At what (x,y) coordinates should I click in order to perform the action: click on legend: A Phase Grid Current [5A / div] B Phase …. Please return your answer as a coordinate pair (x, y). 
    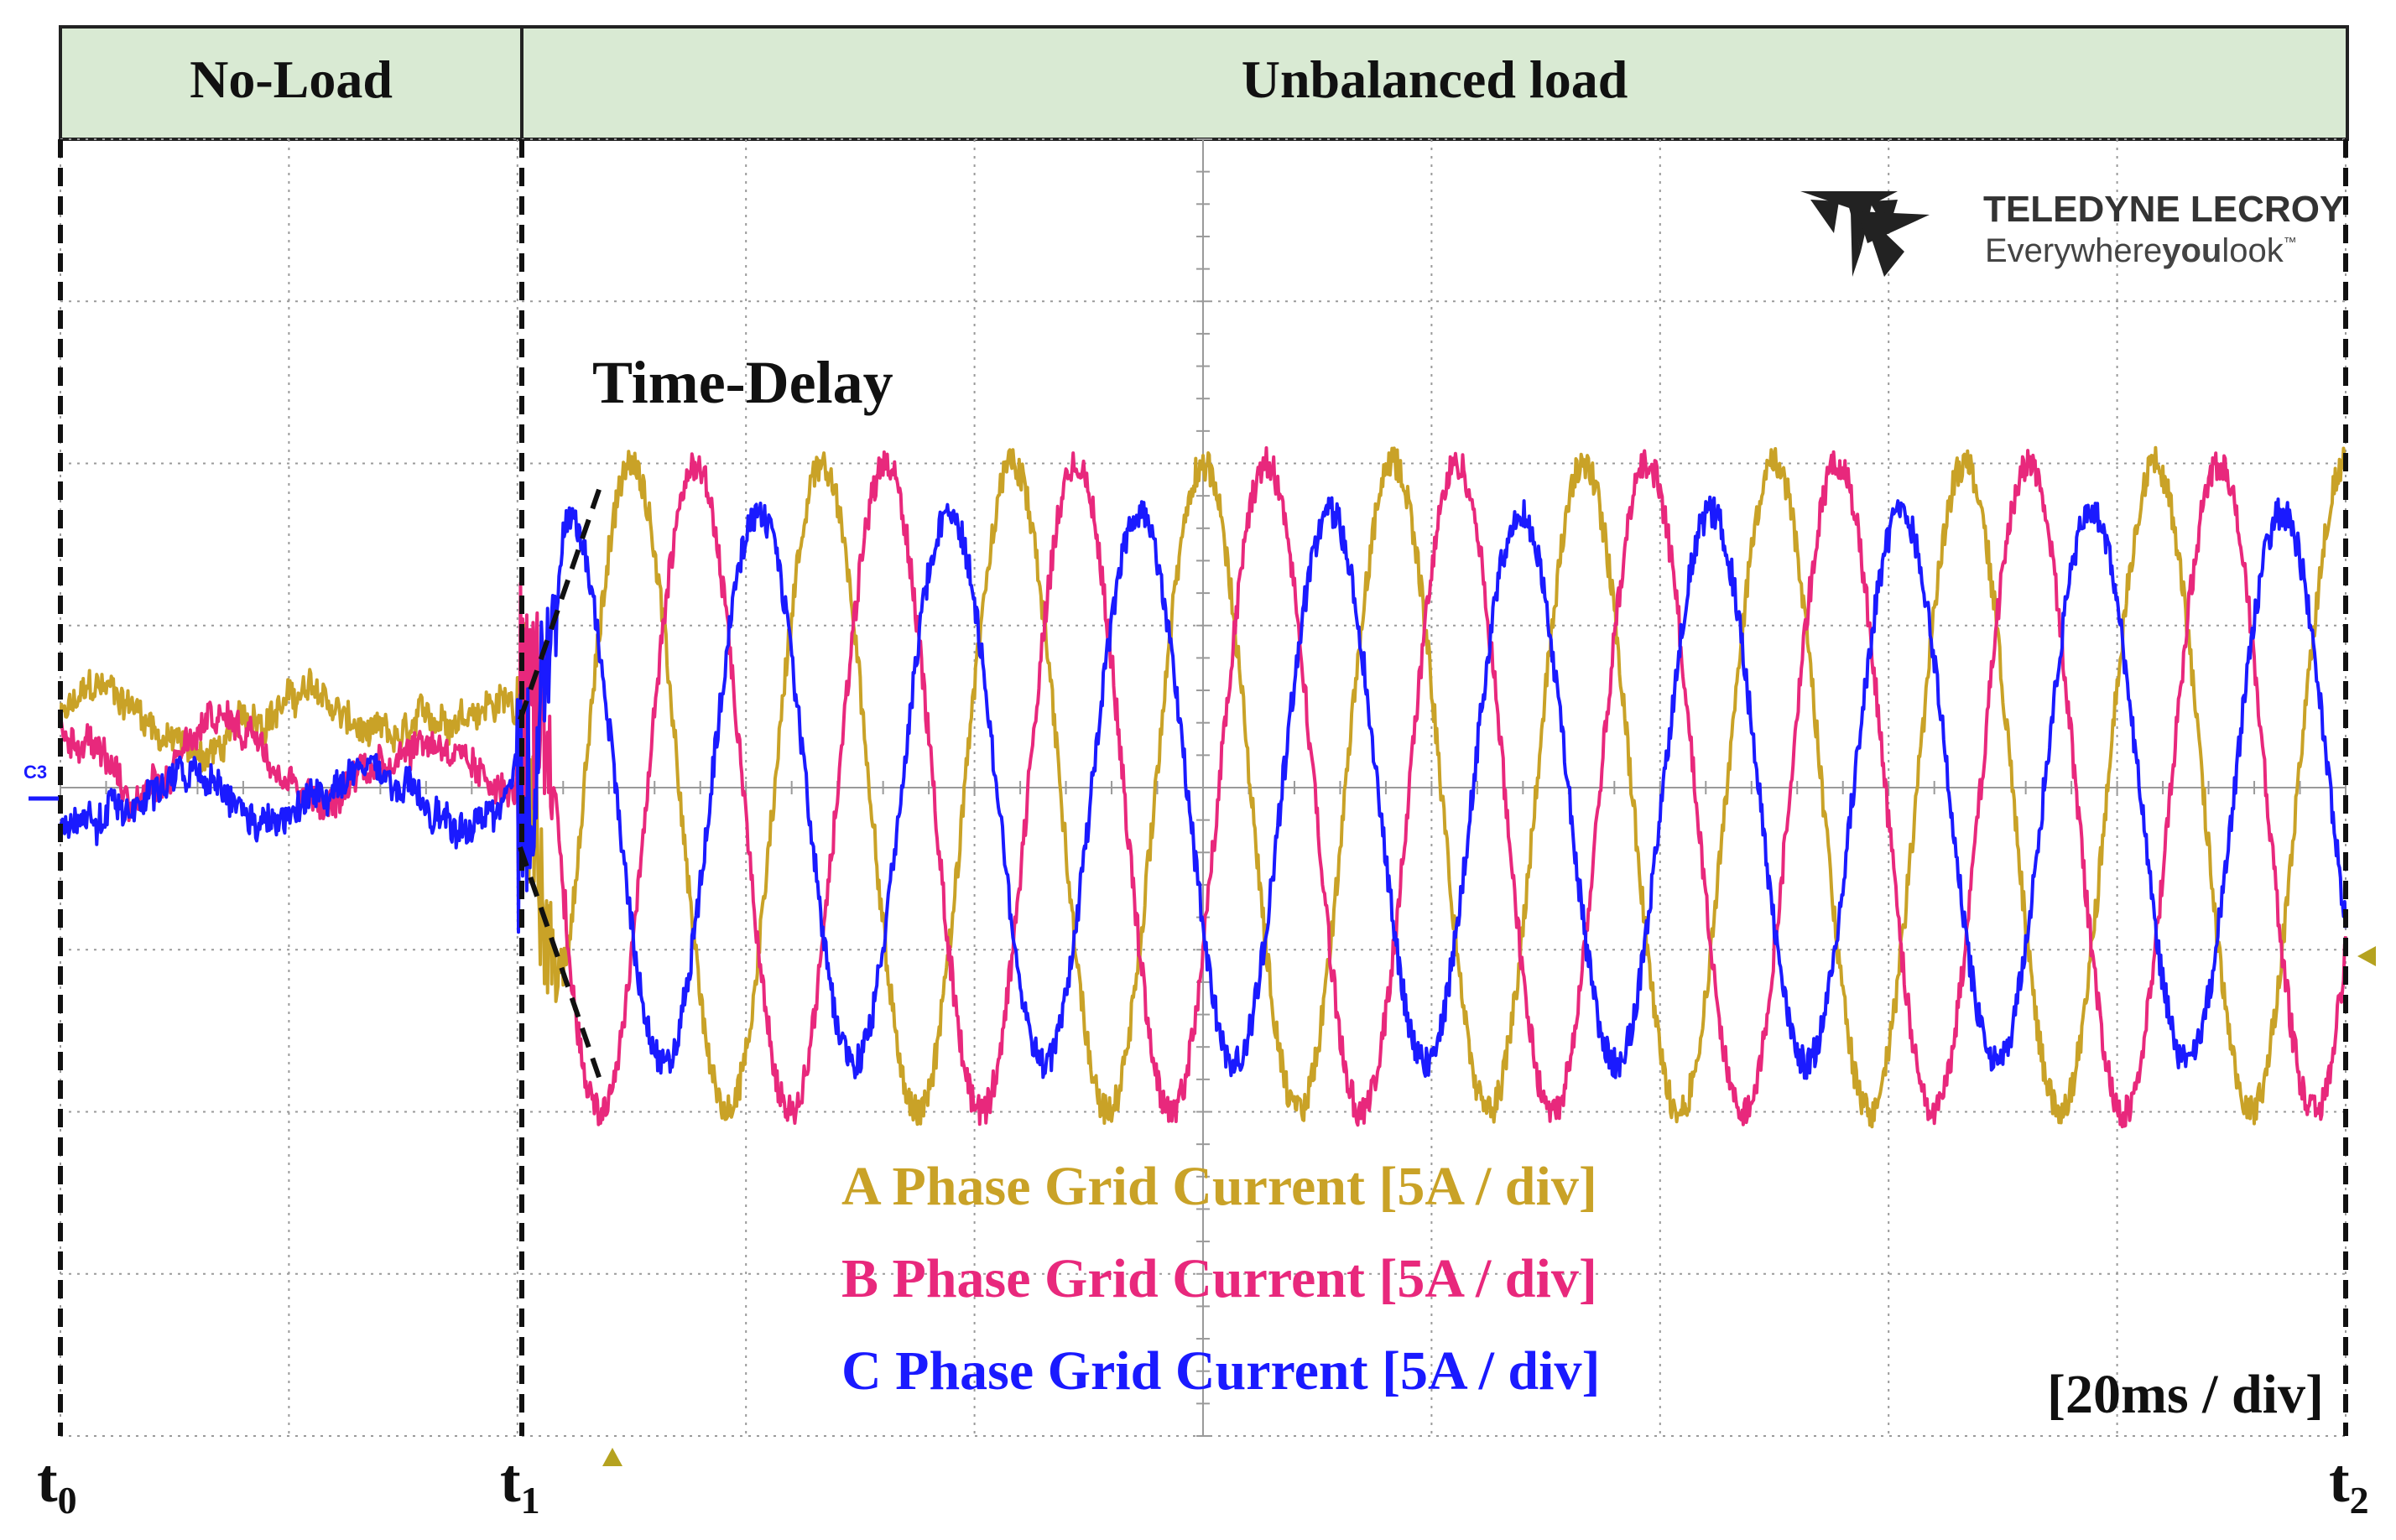
    Looking at the image, I should click on (1220, 1279).